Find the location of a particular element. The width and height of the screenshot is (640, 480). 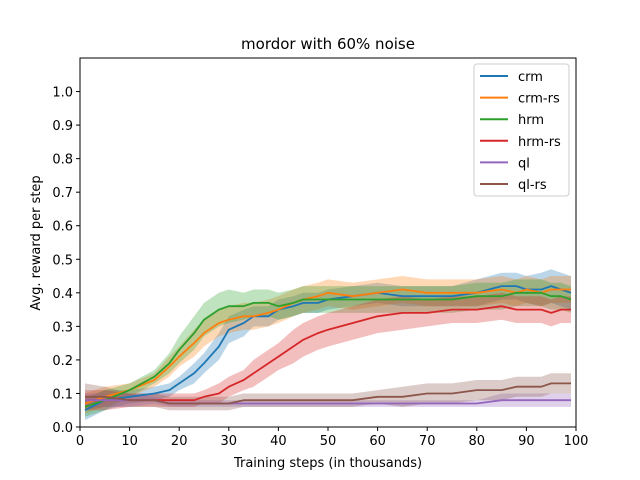

y-tick-label: 0.5 is located at coordinates (62, 260).